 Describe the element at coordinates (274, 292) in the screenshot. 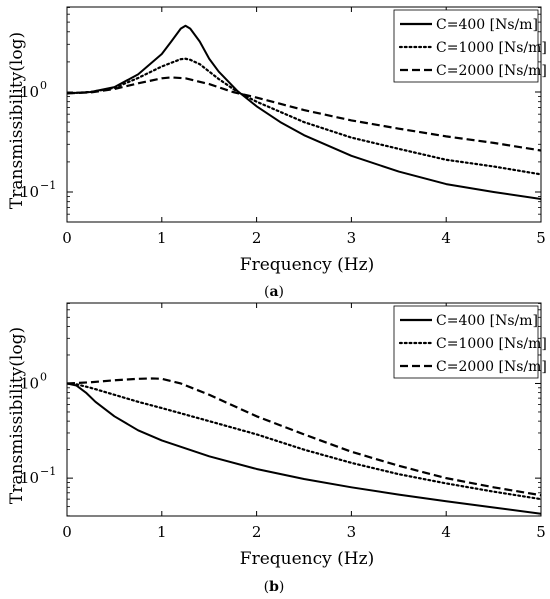

I see `panel-caption: (a)` at that location.